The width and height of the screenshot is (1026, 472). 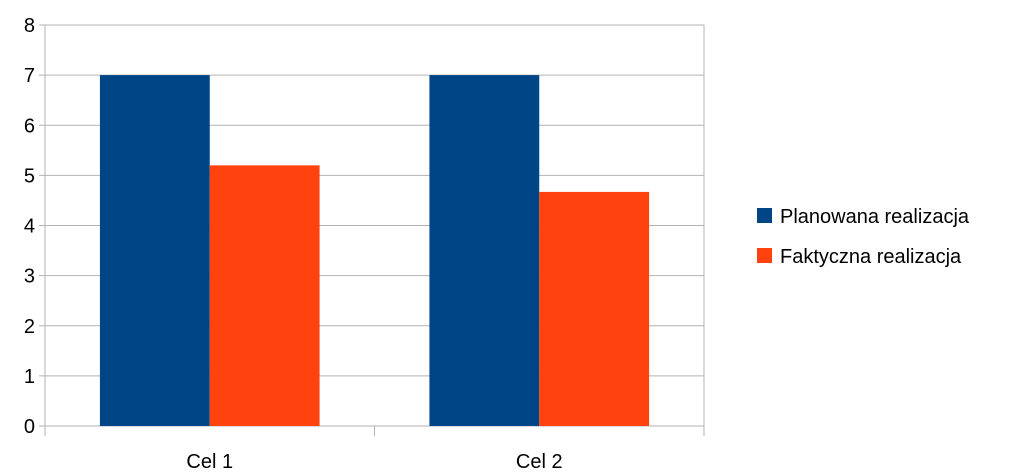 I want to click on legend-label: Faktyczna realizacja, so click(x=871, y=257).